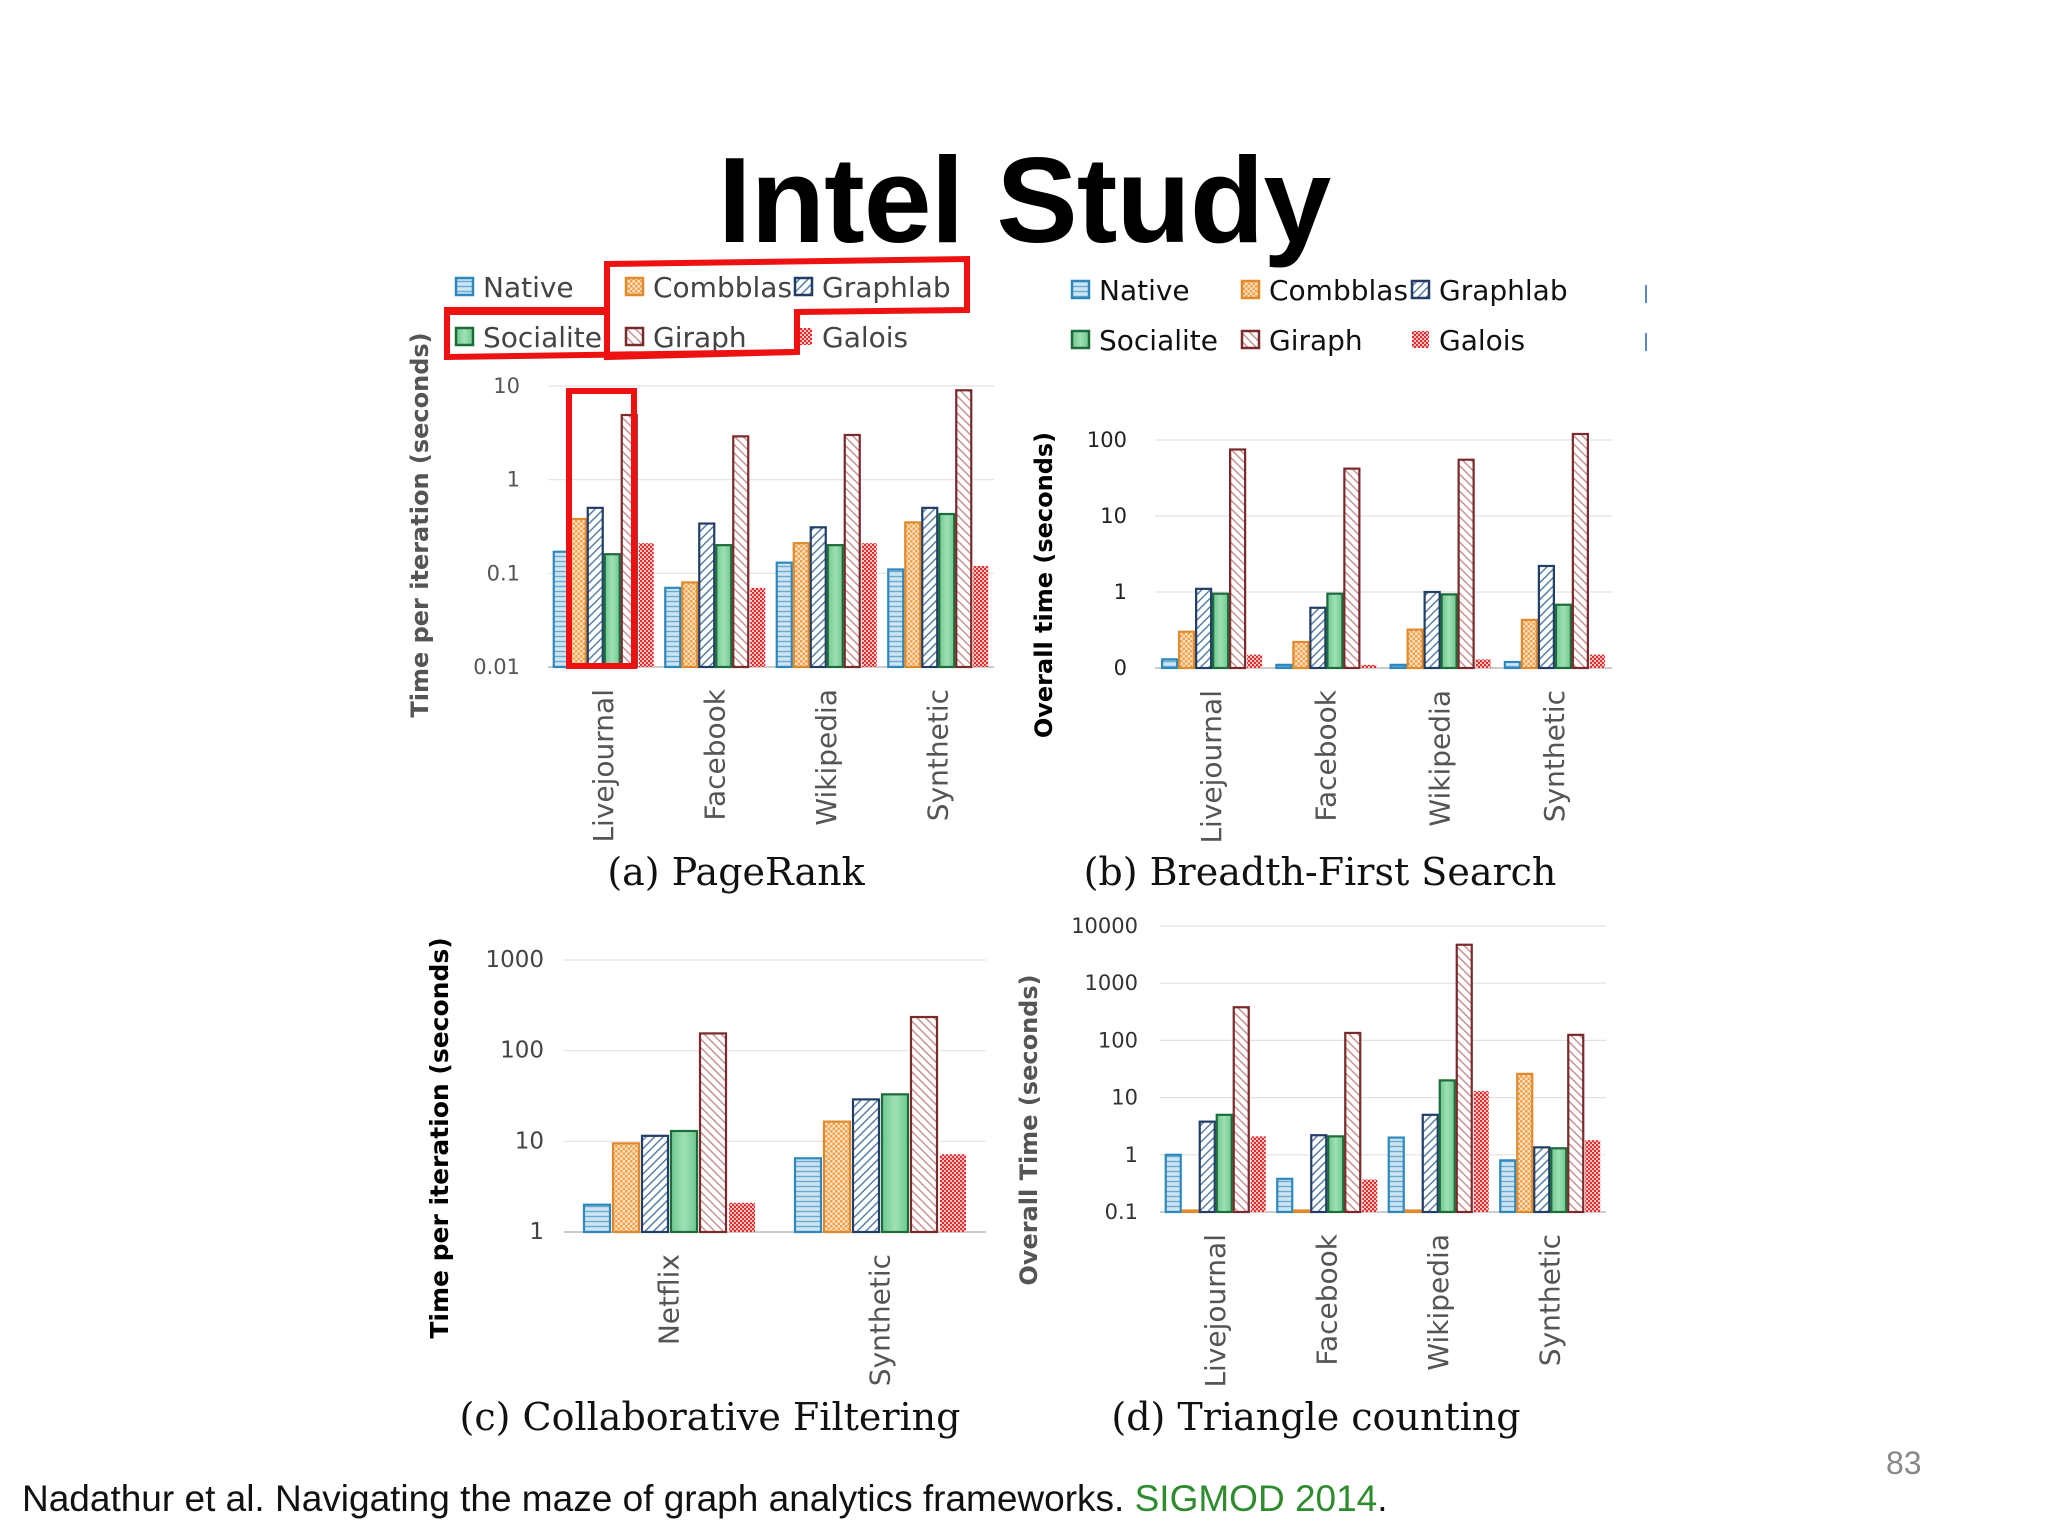  Describe the element at coordinates (1904, 1463) in the screenshot. I see `page-number: 83` at that location.